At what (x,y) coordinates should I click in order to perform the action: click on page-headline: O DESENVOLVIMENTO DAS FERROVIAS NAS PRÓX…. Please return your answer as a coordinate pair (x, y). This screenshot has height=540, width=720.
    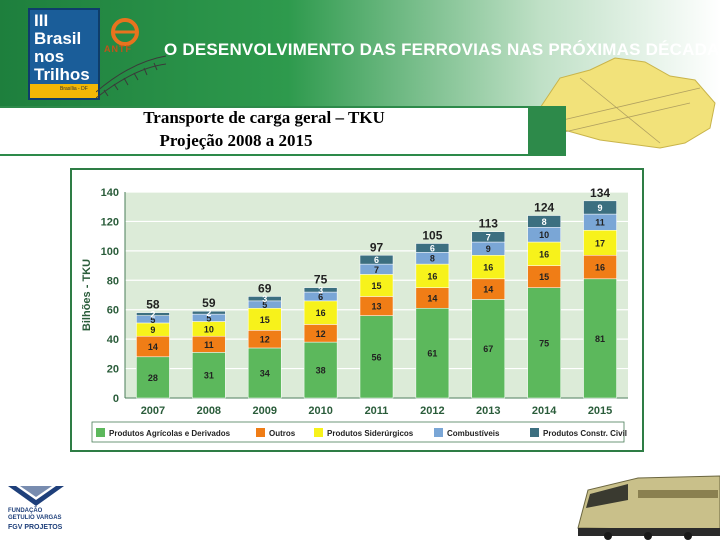
    Looking at the image, I should click on (442, 49).